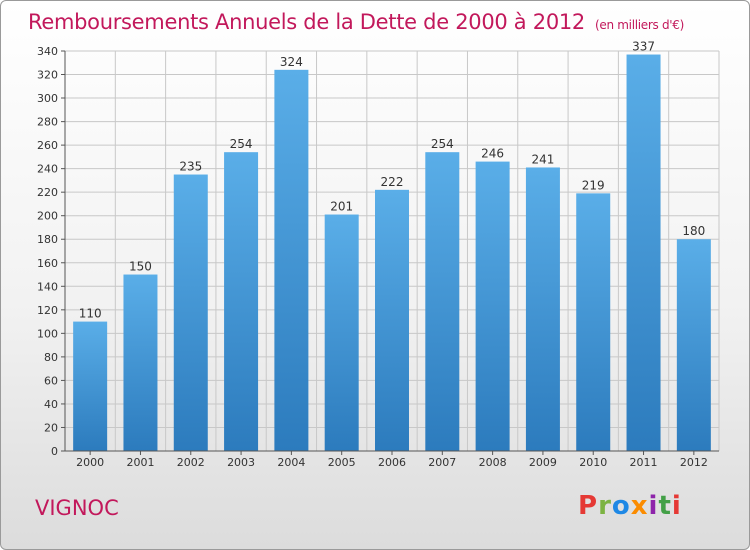 Image resolution: width=750 pixels, height=550 pixels. Describe the element at coordinates (190, 312) in the screenshot. I see `bar-2002` at that location.